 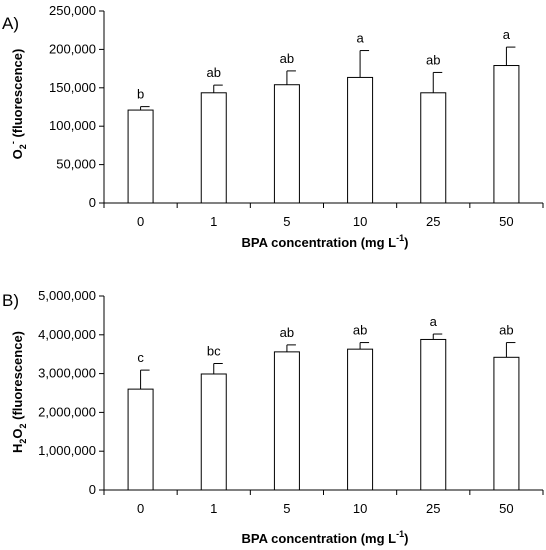 What do you see at coordinates (18, 104) in the screenshot?
I see `y-axis-label: O2- (fluorescence)` at bounding box center [18, 104].